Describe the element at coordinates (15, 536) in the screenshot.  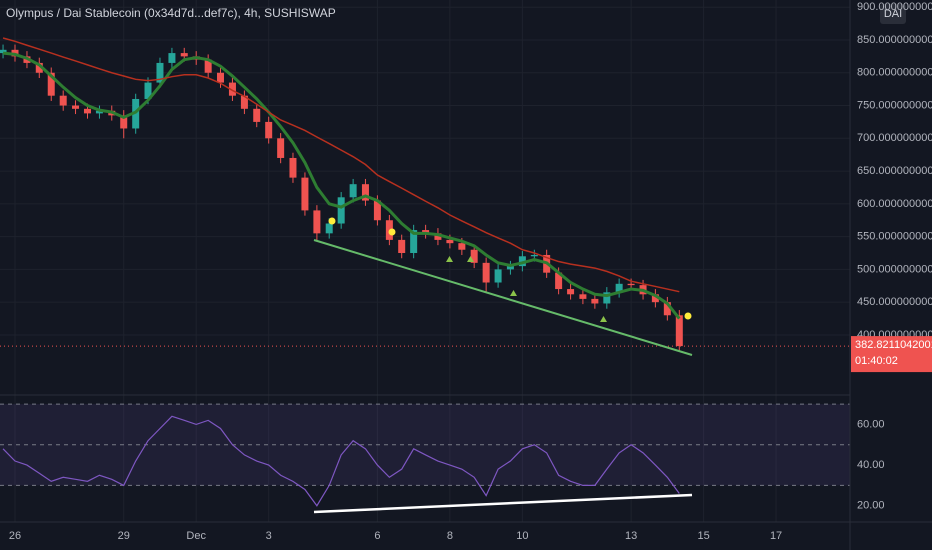
I see `x-tick-label: 26` at that location.